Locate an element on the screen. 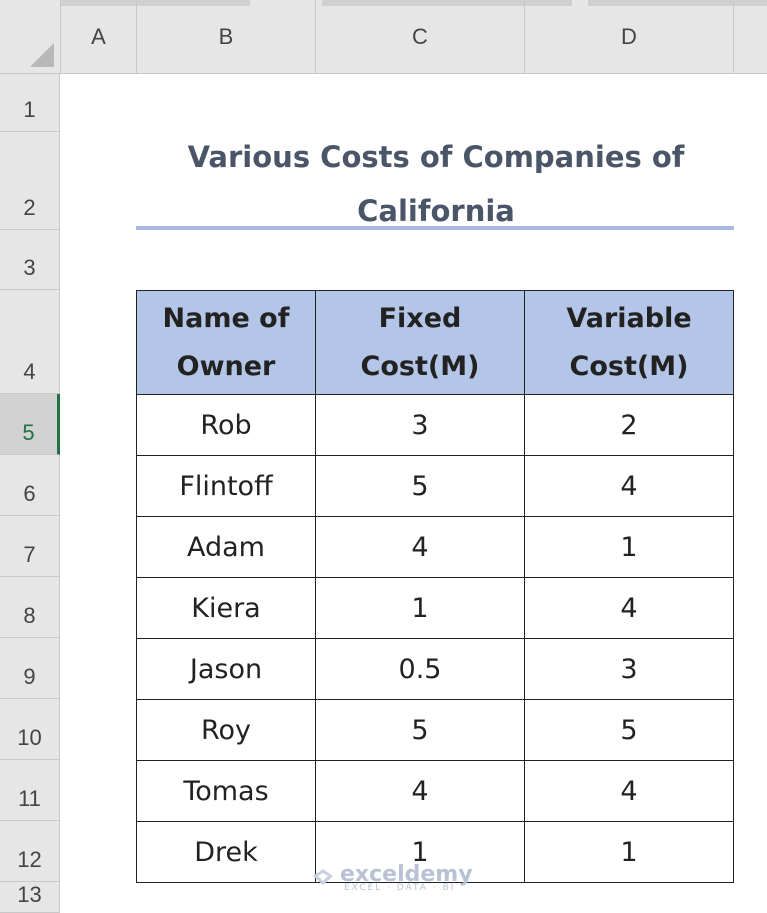  column-header-b: B is located at coordinates (226, 36).